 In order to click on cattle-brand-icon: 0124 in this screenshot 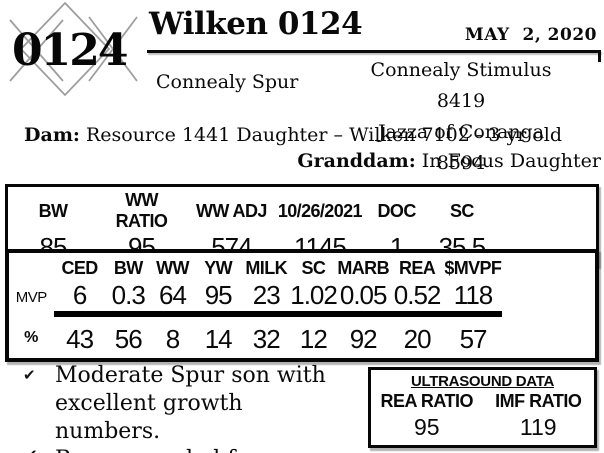, I will do `click(73, 55)`.